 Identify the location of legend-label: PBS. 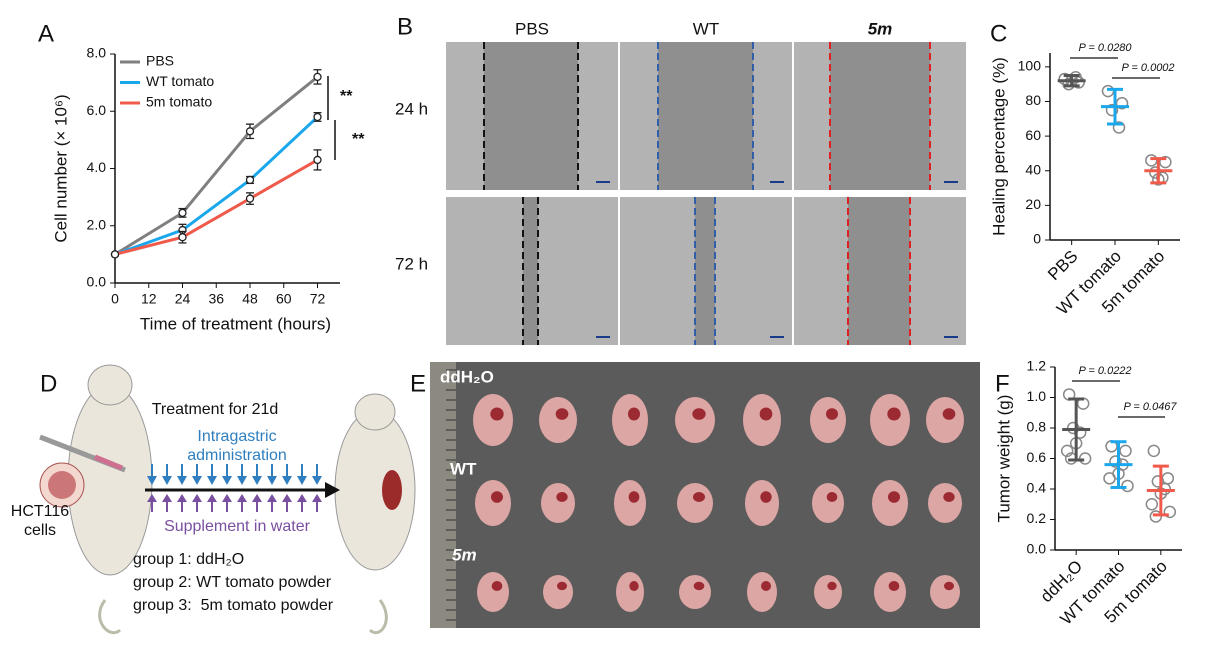
(160, 61).